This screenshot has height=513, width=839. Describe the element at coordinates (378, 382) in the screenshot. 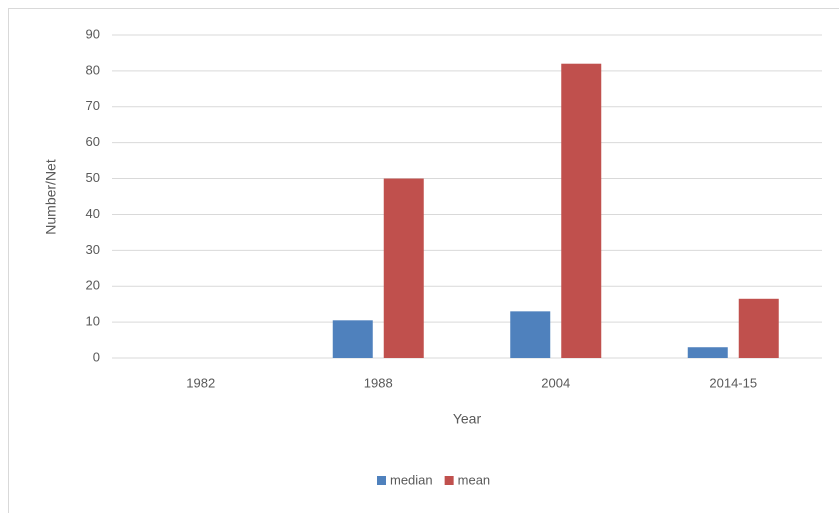

I see `x-tick-label: 1988` at that location.